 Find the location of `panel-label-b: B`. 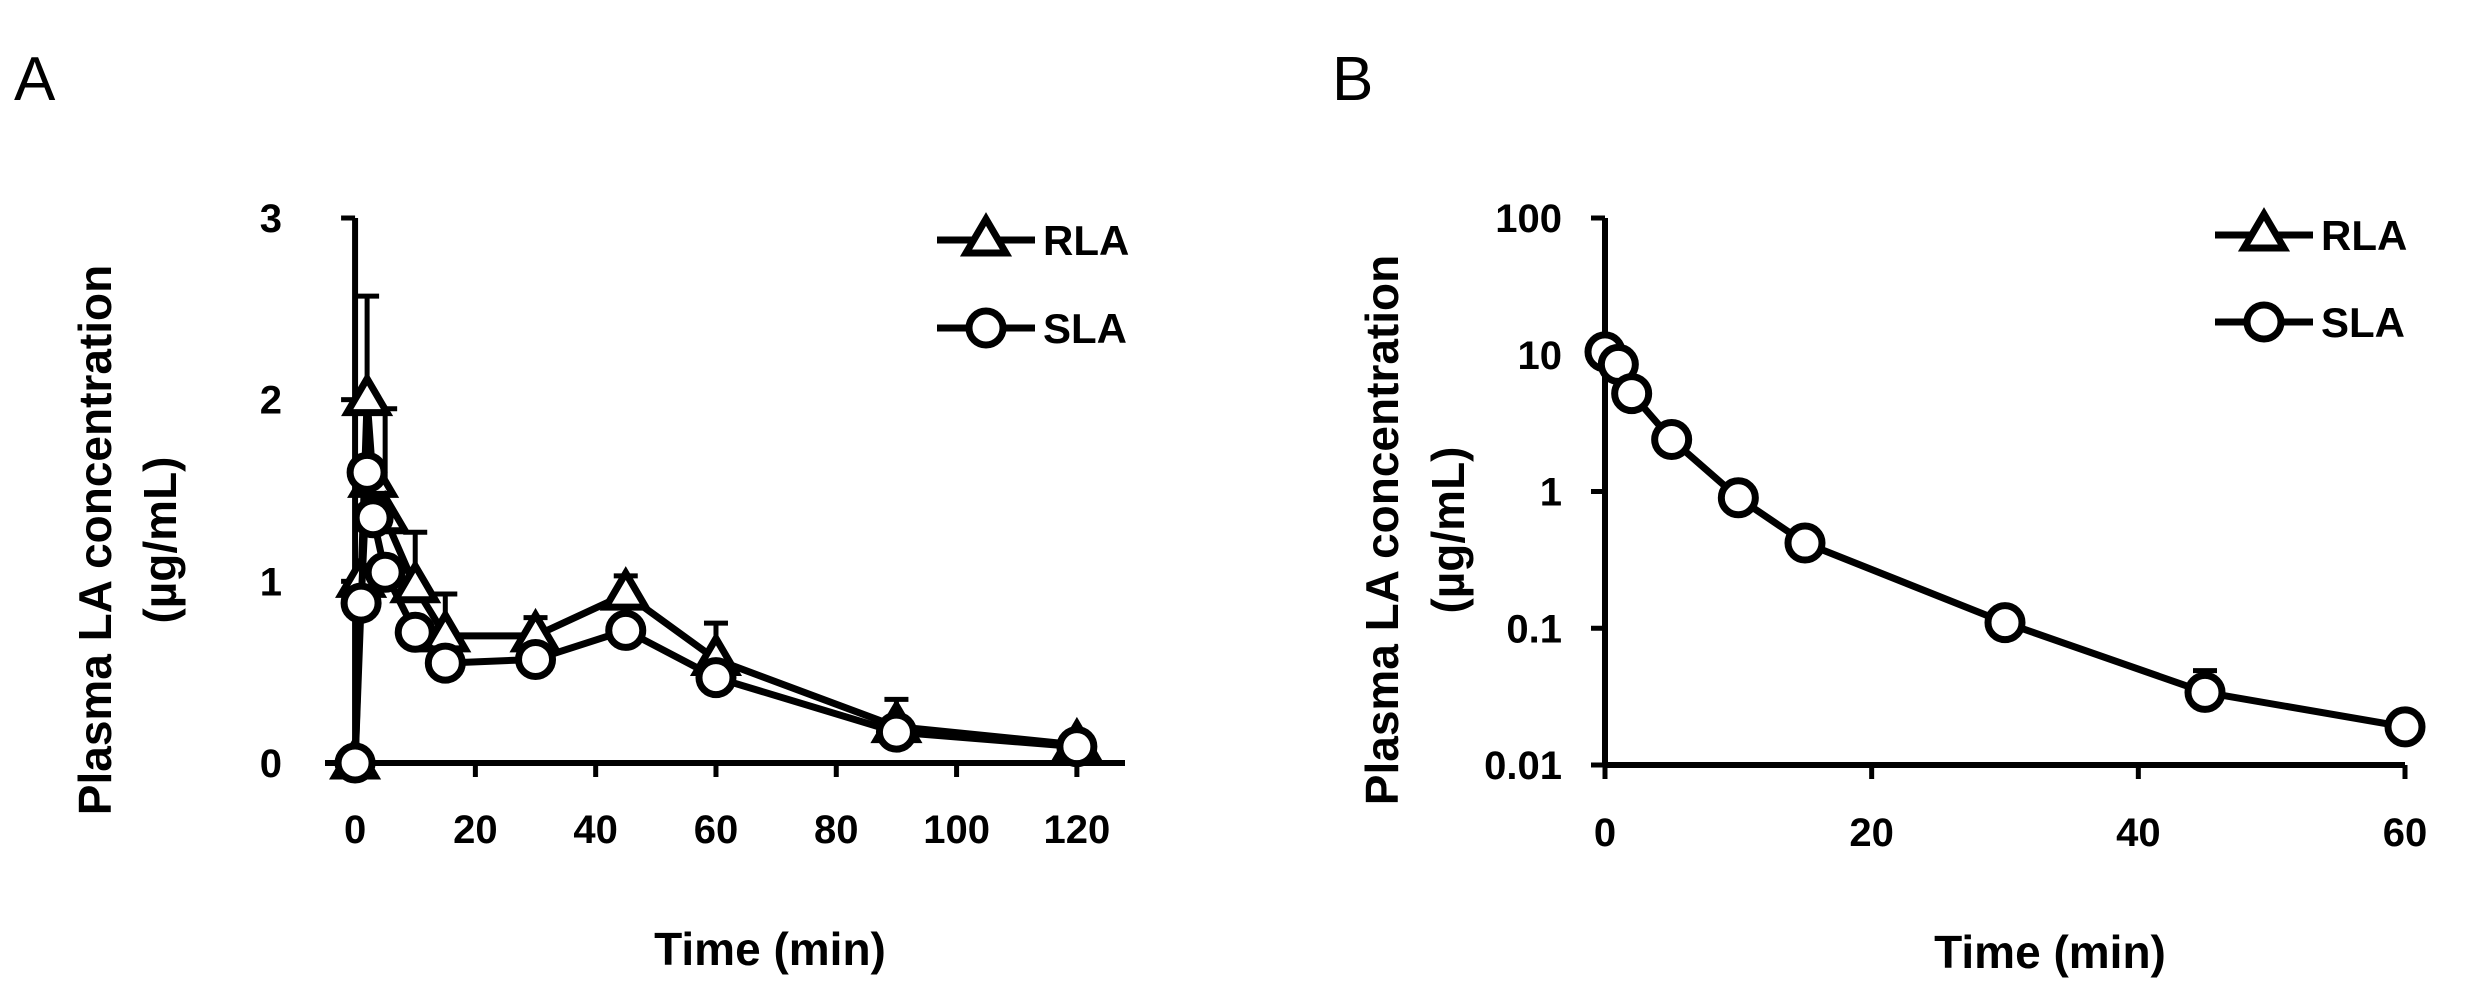

panel-label-b: B is located at coordinates (1352, 79).